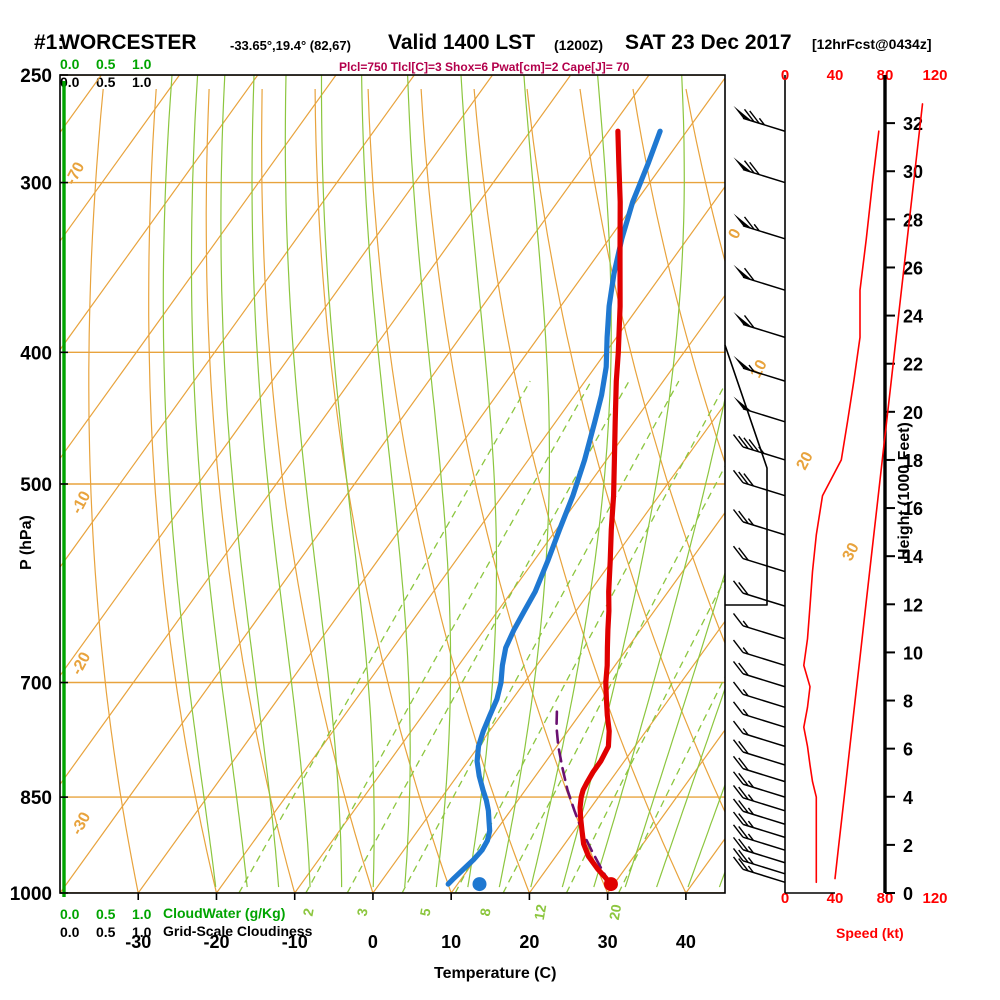 Image resolution: width=1000 pixels, height=1000 pixels. Describe the element at coordinates (913, 268) in the screenshot. I see `height-tick-label-26: 26` at that location.